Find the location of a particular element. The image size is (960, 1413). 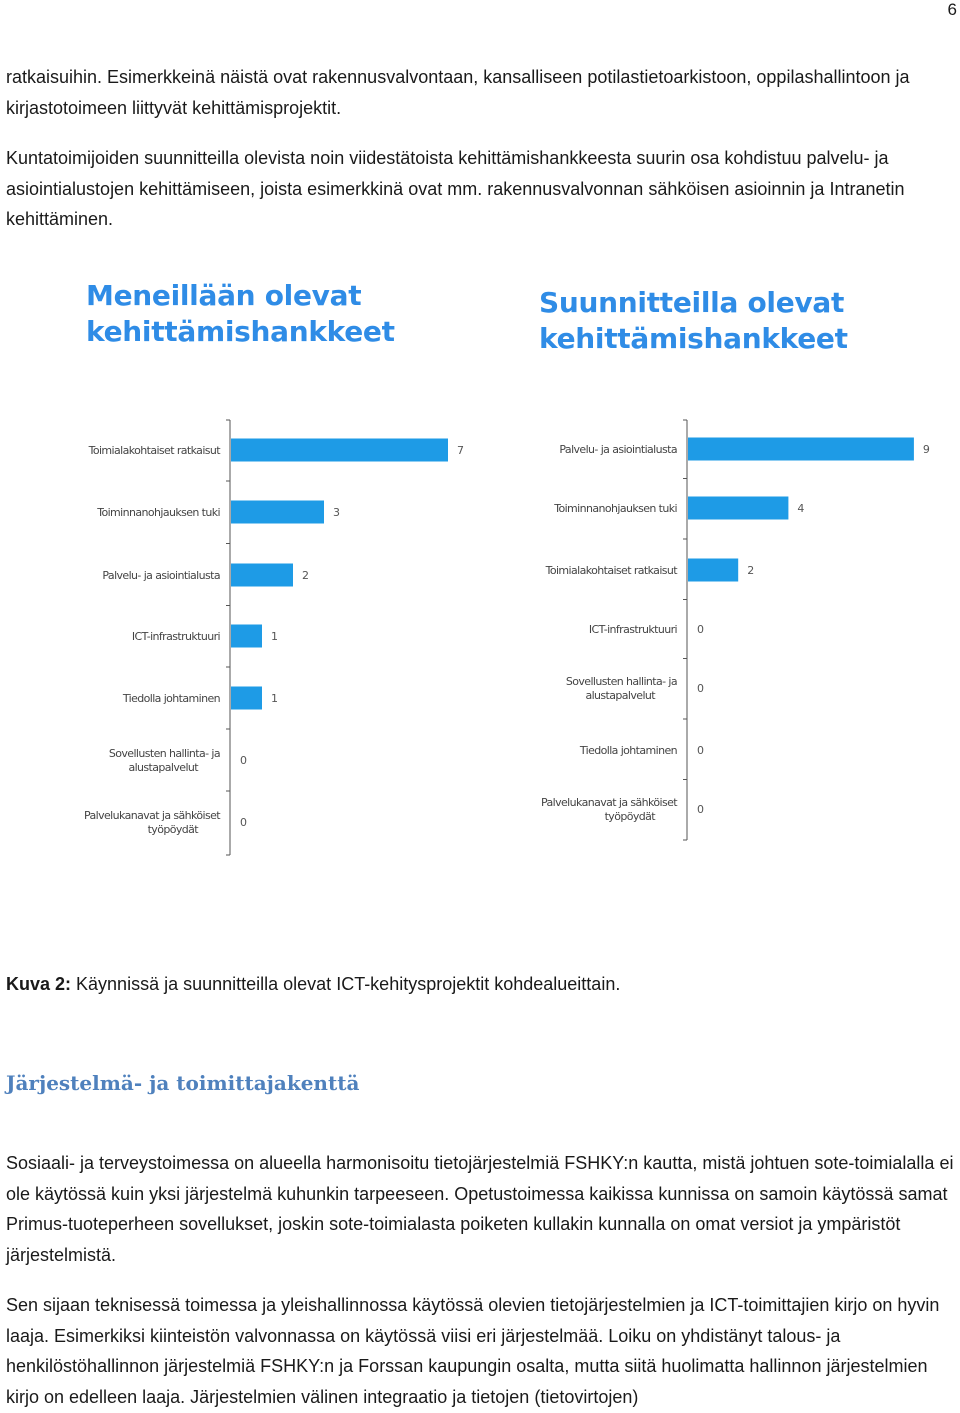

chart-1-value-label: 2 is located at coordinates (305, 575).